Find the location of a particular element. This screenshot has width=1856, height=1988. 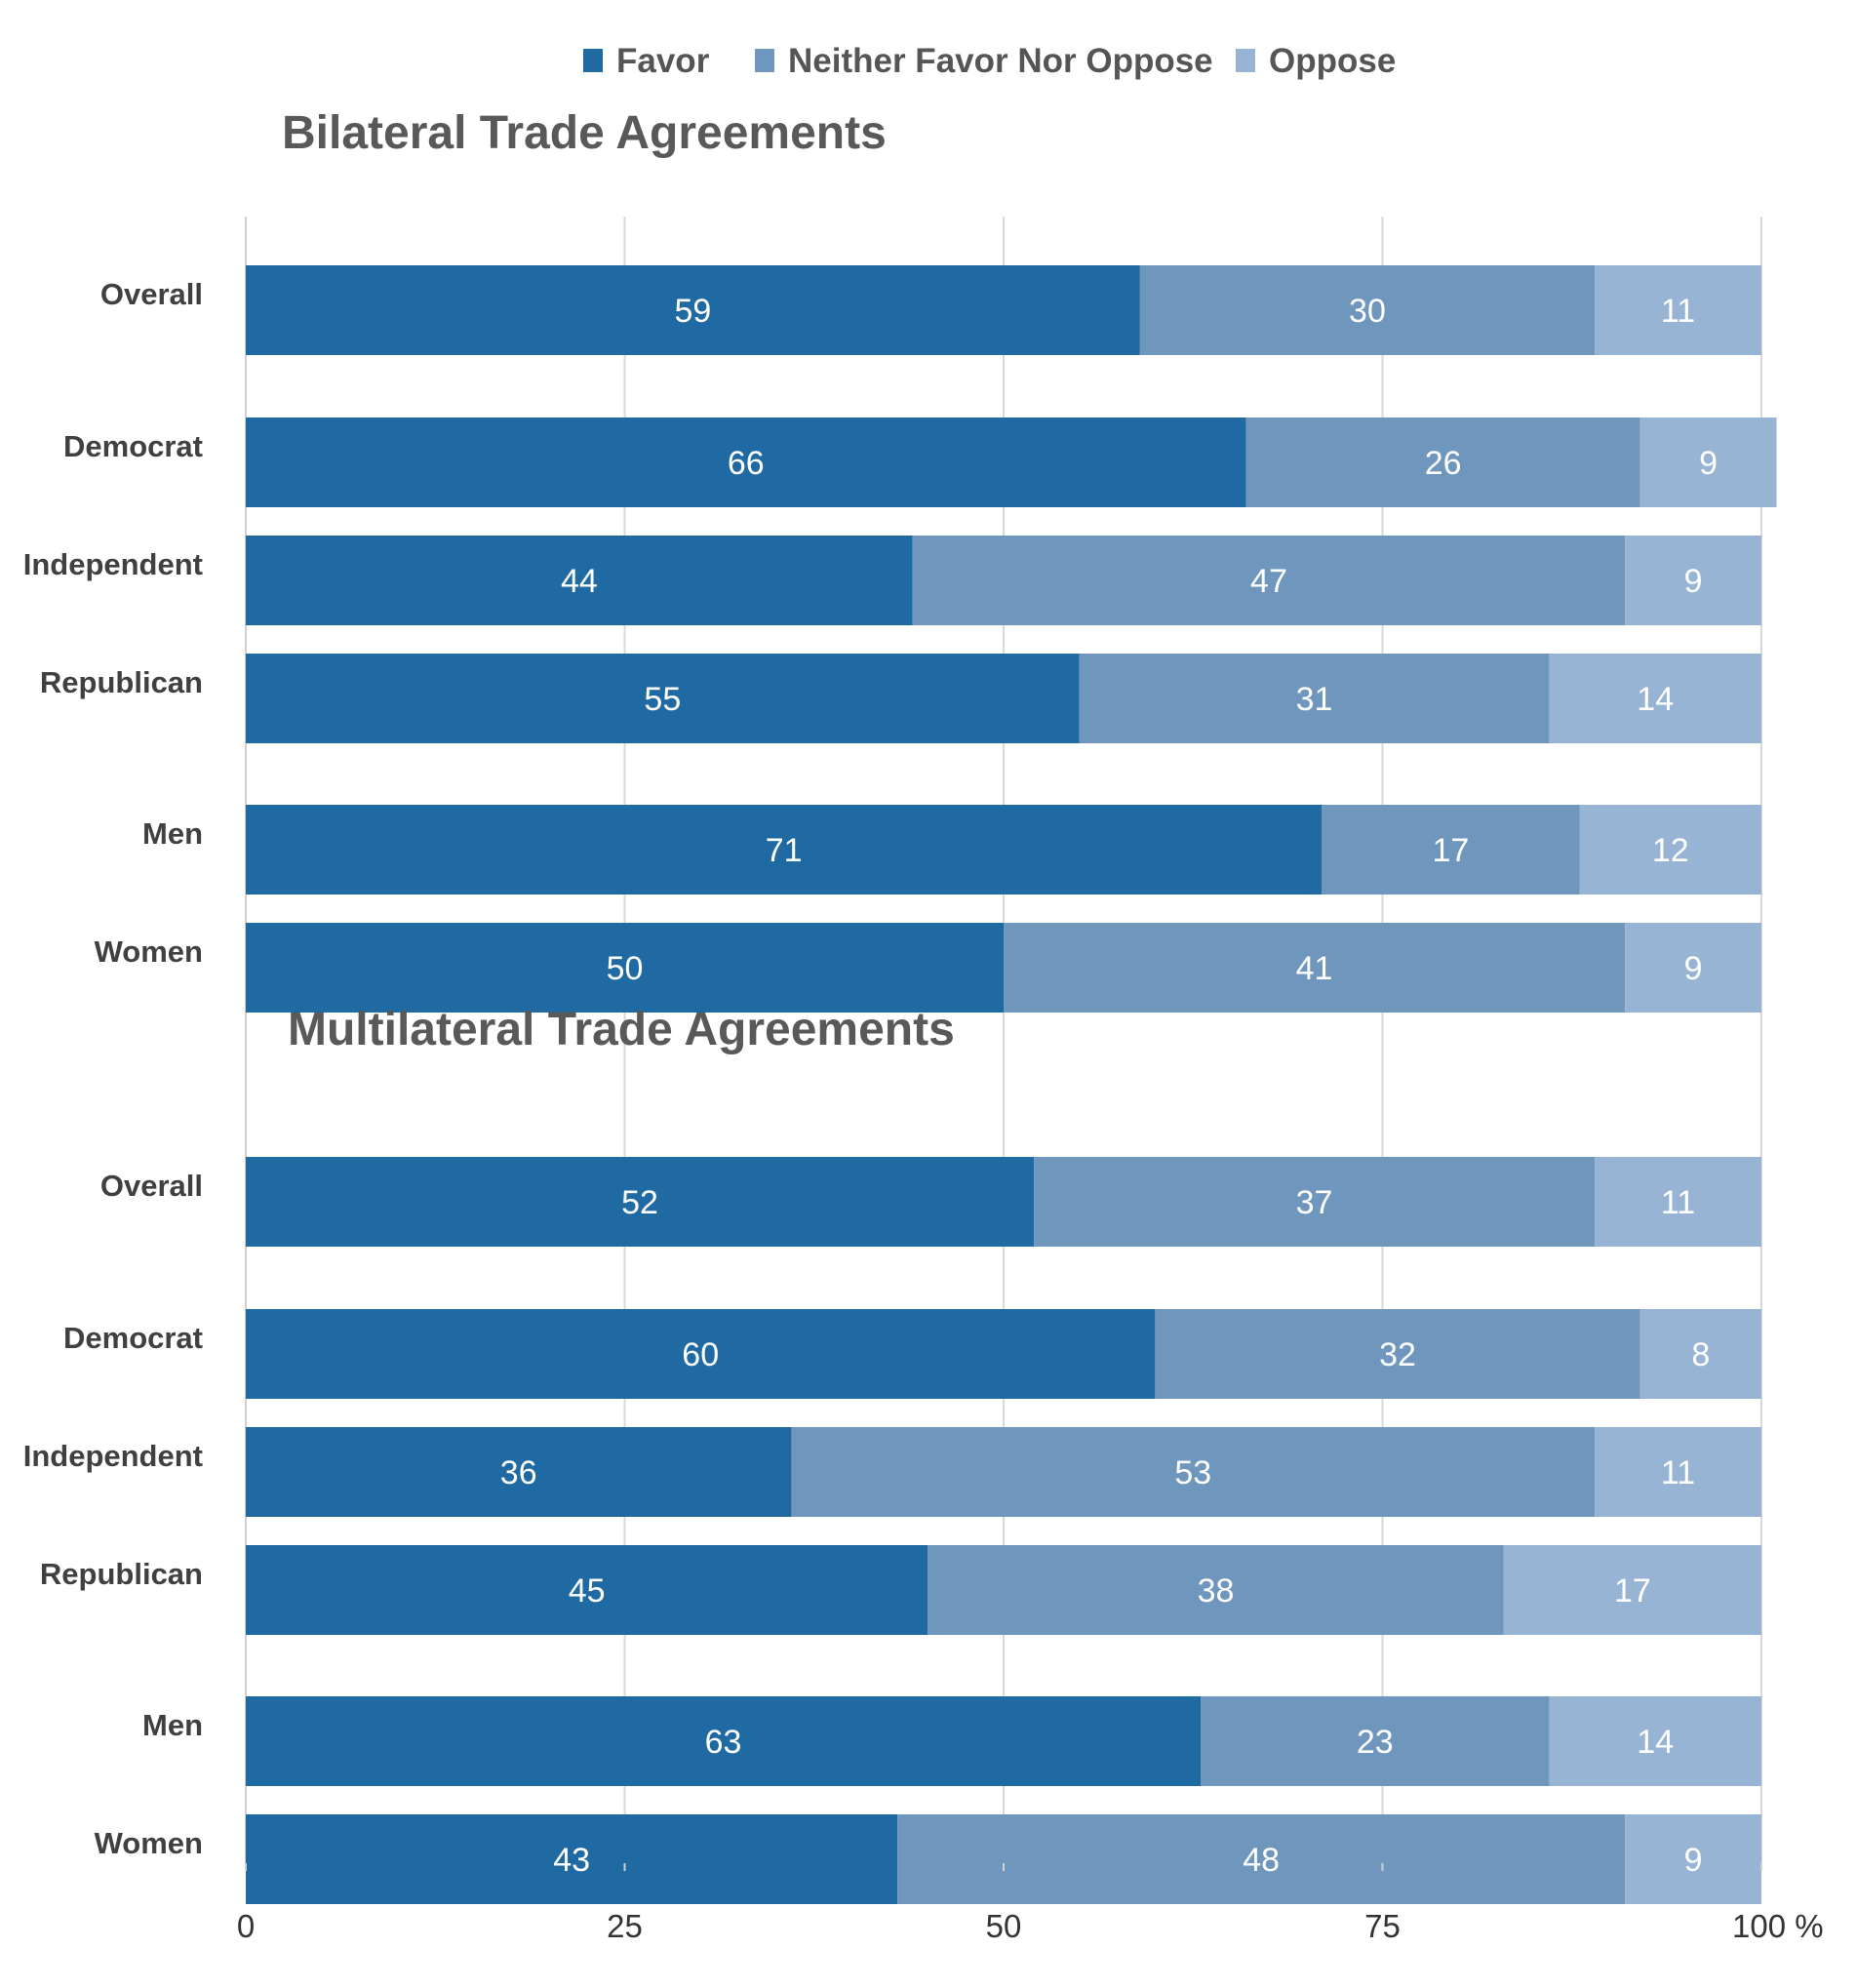

data-label-democrat-oppose: 8 is located at coordinates (1700, 1355).